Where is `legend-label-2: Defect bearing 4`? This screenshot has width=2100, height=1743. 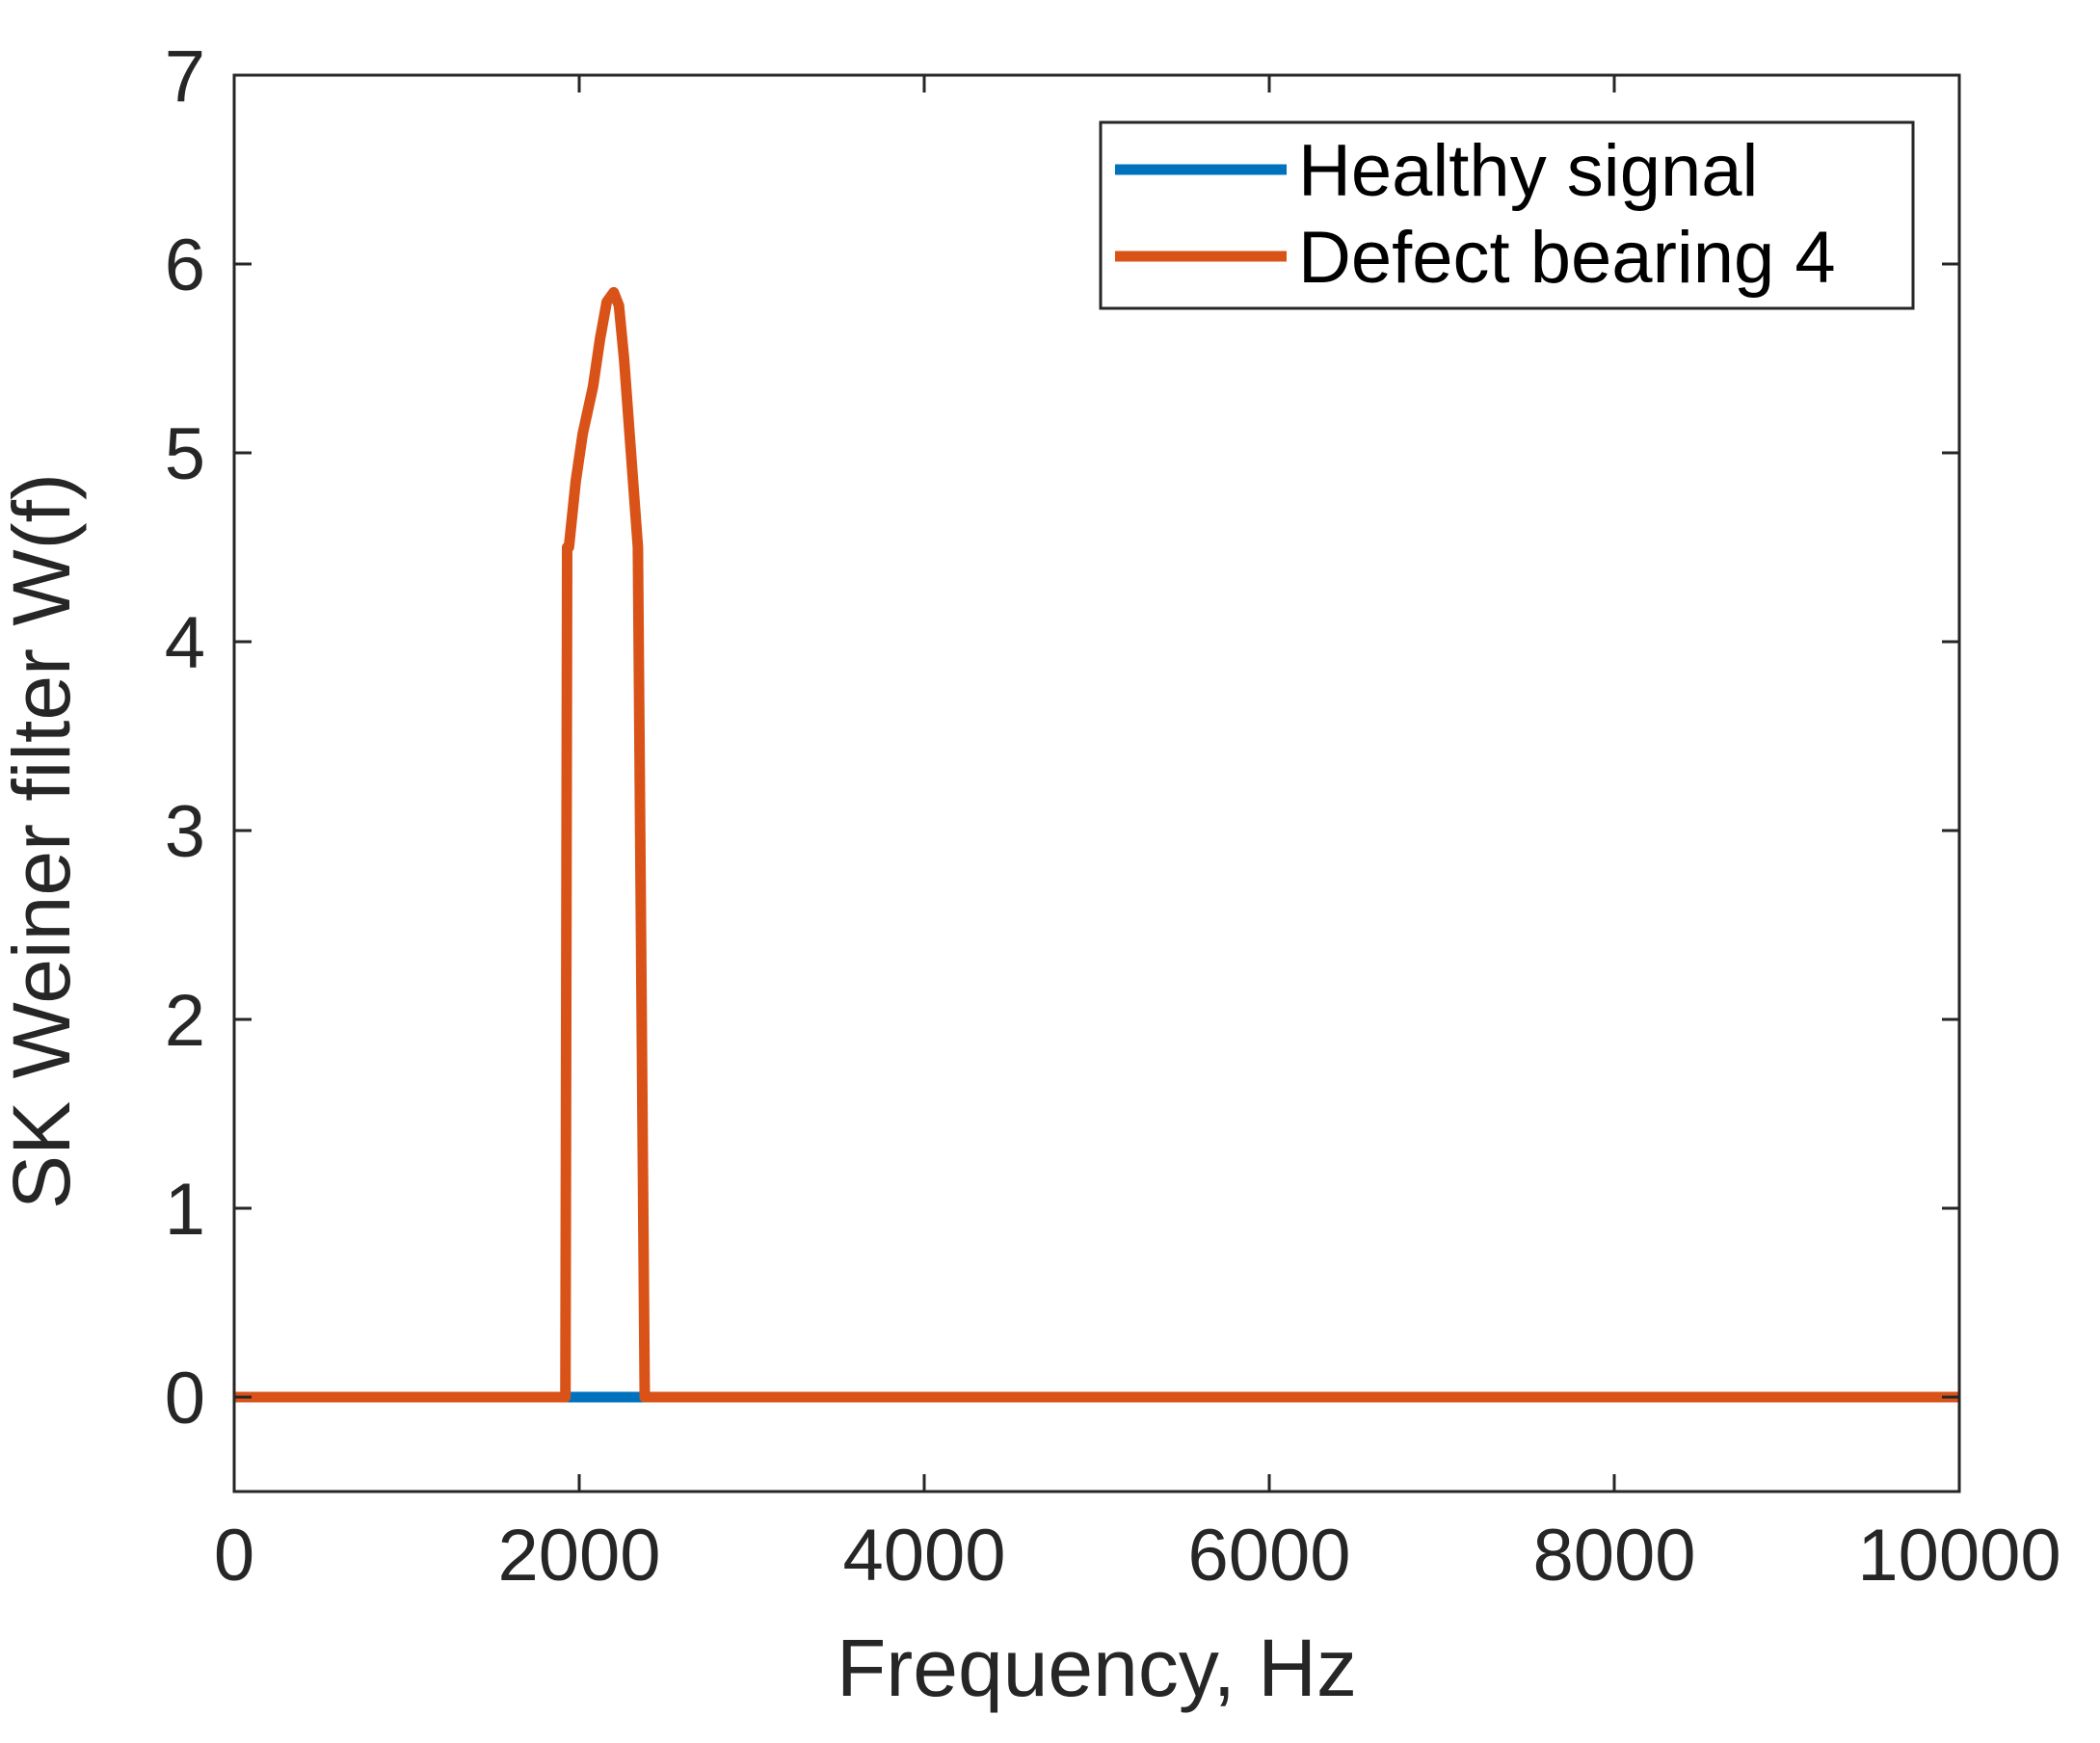
legend-label-2: Defect bearing 4 is located at coordinates (1567, 258).